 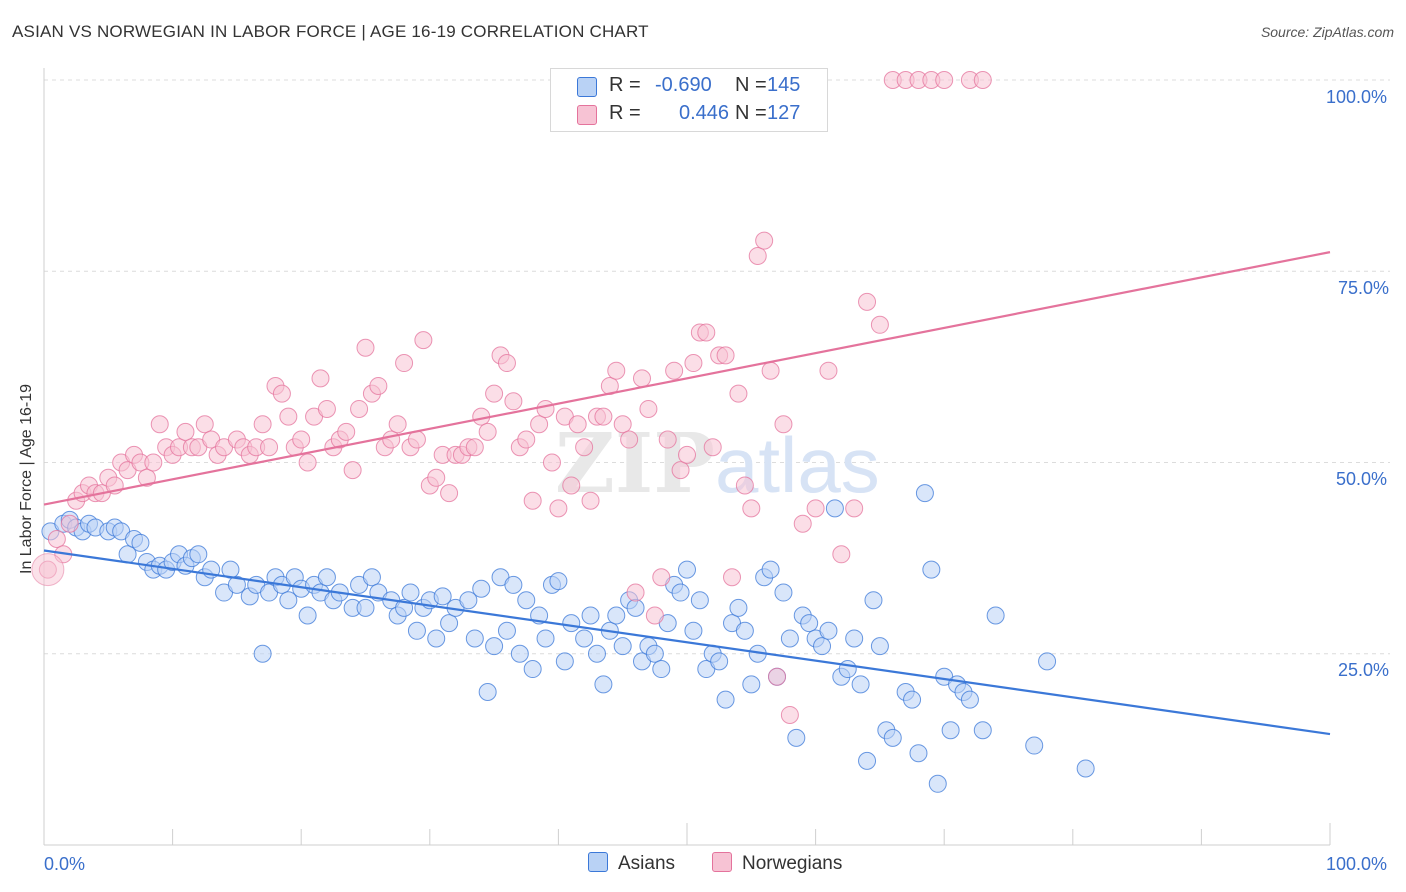 What do you see at coordinates (704, 113) in the screenshot?
I see `legend-r-value: 0.446` at bounding box center [704, 113].